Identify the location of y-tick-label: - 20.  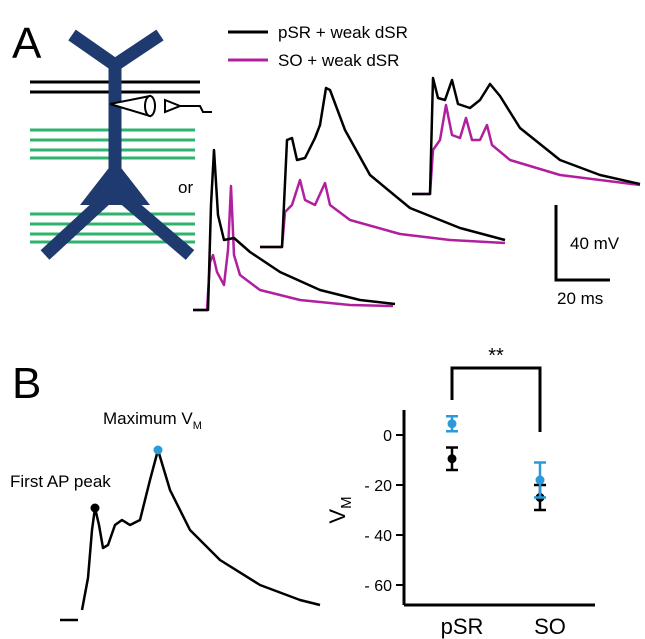
(378, 486).